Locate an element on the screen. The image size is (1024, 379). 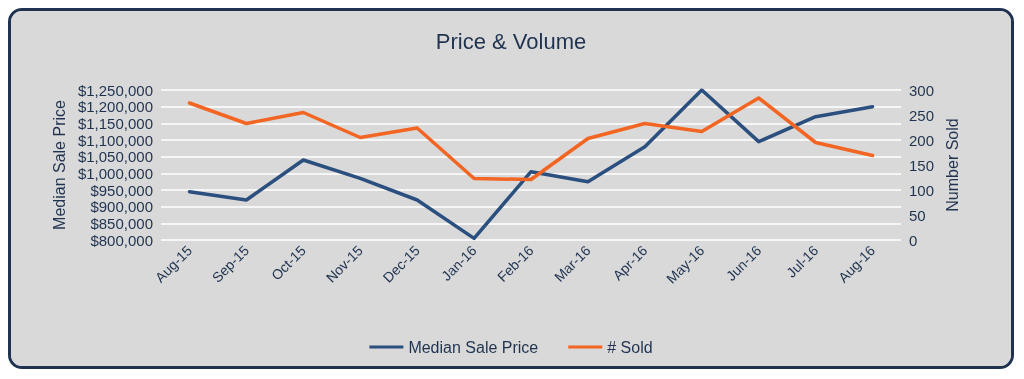
y2-tick-label: 0 is located at coordinates (913, 240).